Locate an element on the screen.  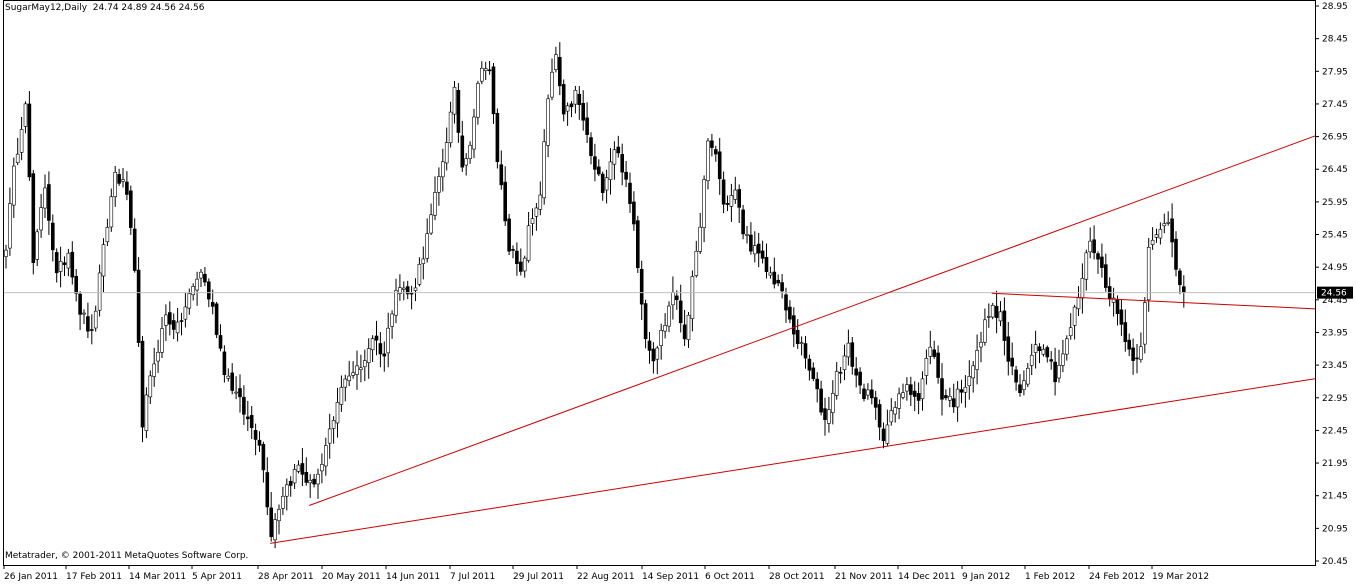
x-tick-label: 22 Aug 2011 is located at coordinates (606, 577).